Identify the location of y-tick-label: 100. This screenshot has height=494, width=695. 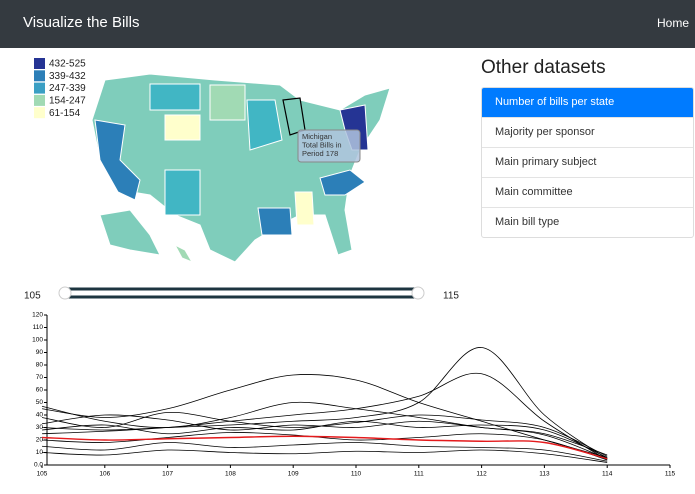
(37, 340).